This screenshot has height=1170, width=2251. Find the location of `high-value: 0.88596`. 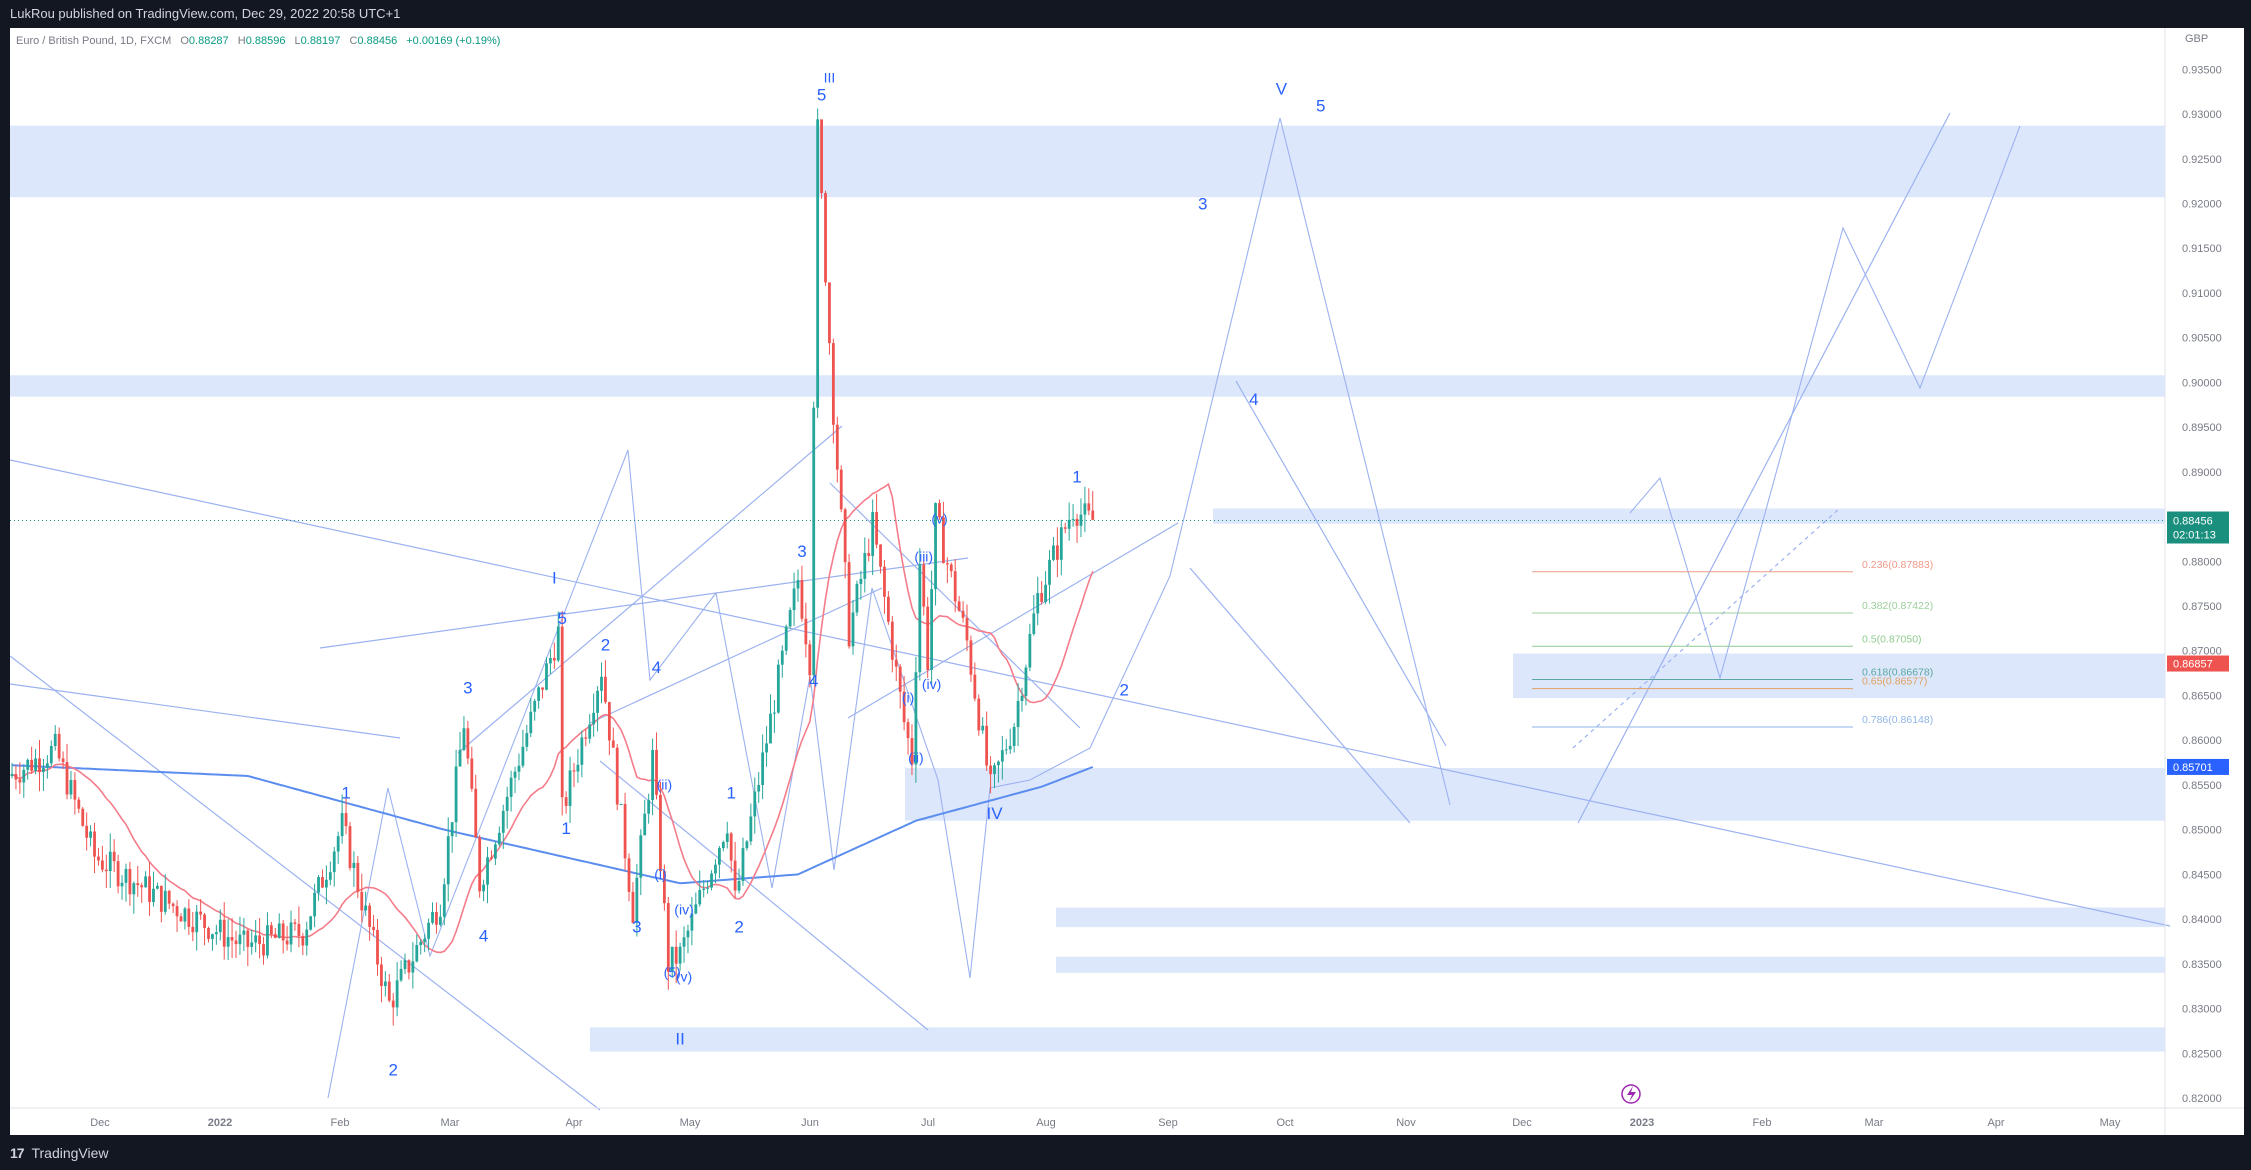

high-value: 0.88596 is located at coordinates (266, 41).